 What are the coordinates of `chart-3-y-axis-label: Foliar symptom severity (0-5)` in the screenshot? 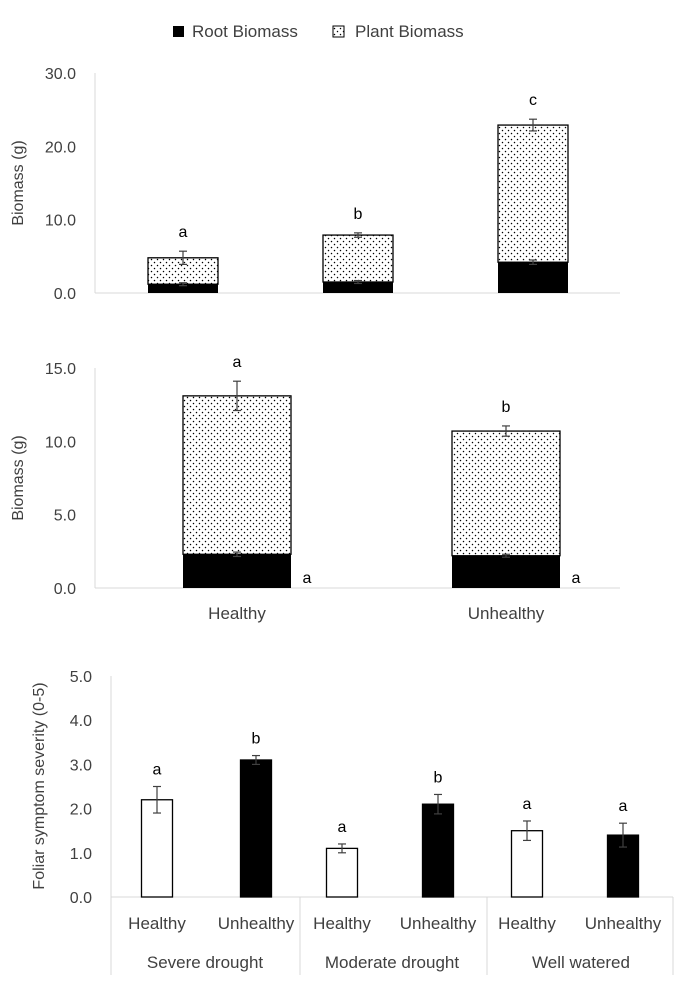 It's located at (39, 785).